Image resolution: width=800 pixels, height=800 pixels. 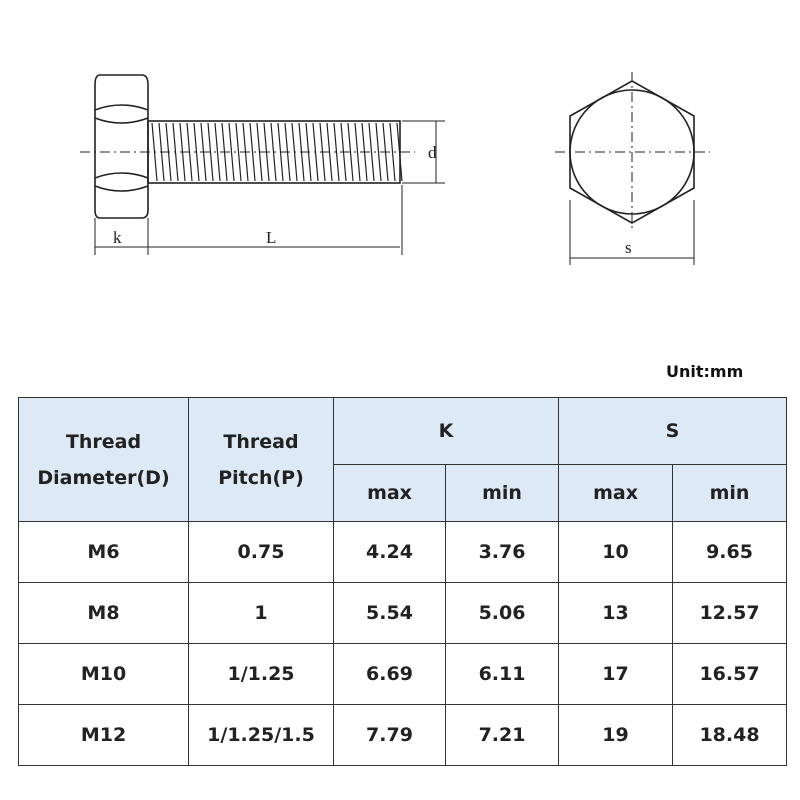 What do you see at coordinates (502, 613) in the screenshot?
I see `table-cell: 5.06` at bounding box center [502, 613].